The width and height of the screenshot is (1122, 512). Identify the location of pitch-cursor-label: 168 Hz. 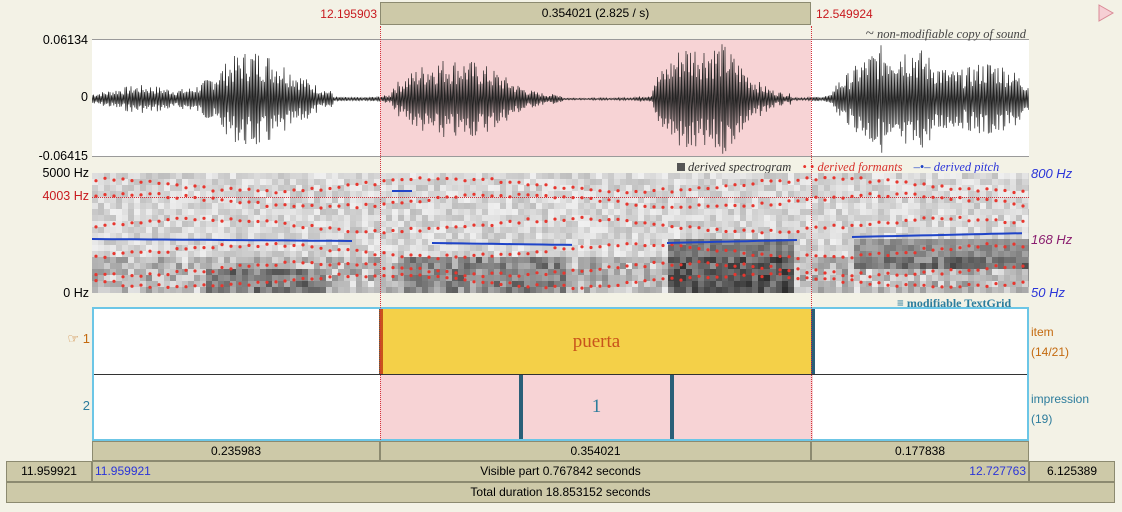
(1052, 239).